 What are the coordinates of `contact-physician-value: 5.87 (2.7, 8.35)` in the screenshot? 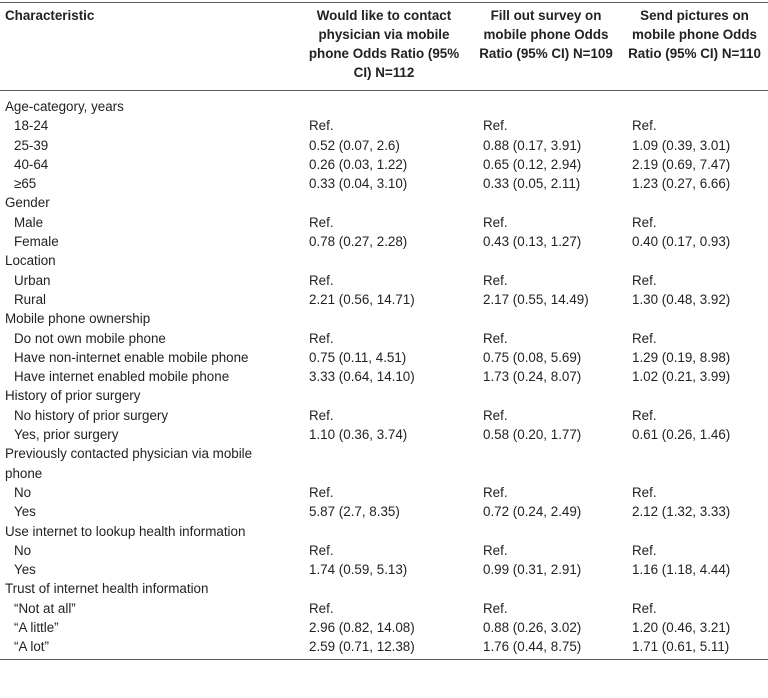 It's located at (354, 512).